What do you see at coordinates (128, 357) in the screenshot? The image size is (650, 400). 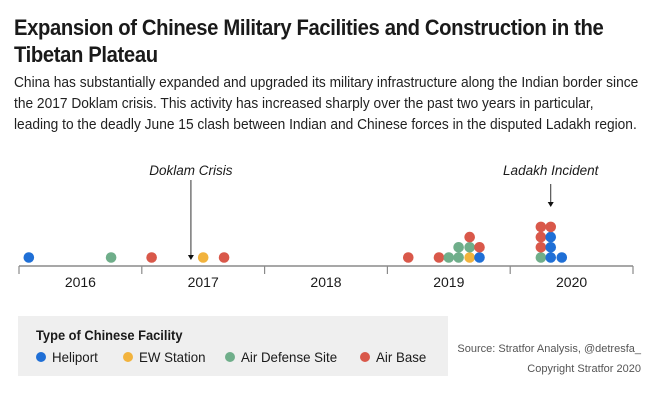 I see `ew-station-swatch-icon` at bounding box center [128, 357].